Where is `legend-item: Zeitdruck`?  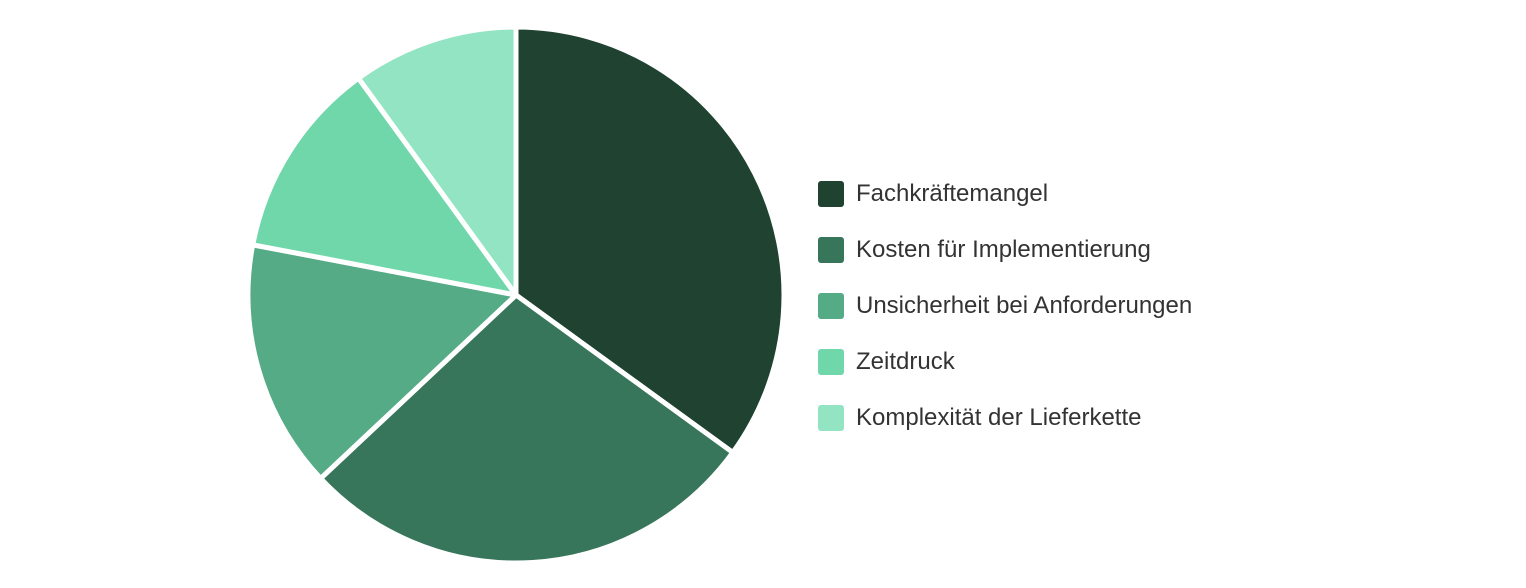
legend-item: Zeitdruck is located at coordinates (1005, 362).